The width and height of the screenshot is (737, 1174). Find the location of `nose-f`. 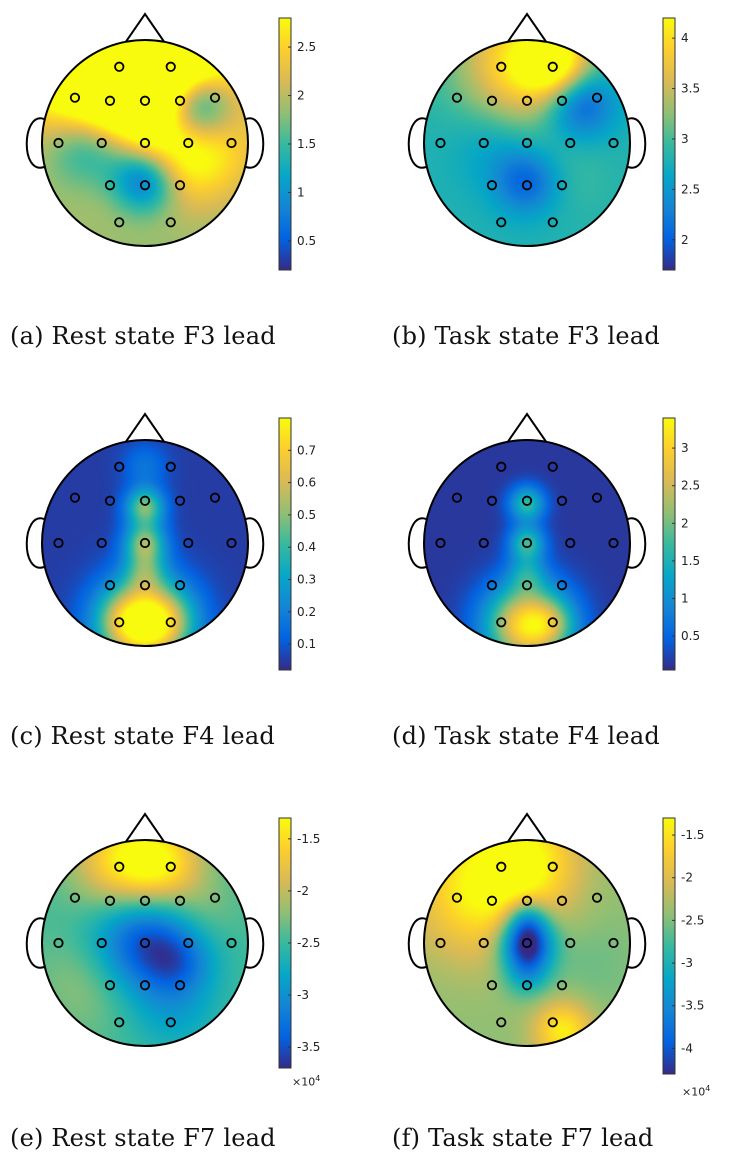

nose-f is located at coordinates (527, 828).